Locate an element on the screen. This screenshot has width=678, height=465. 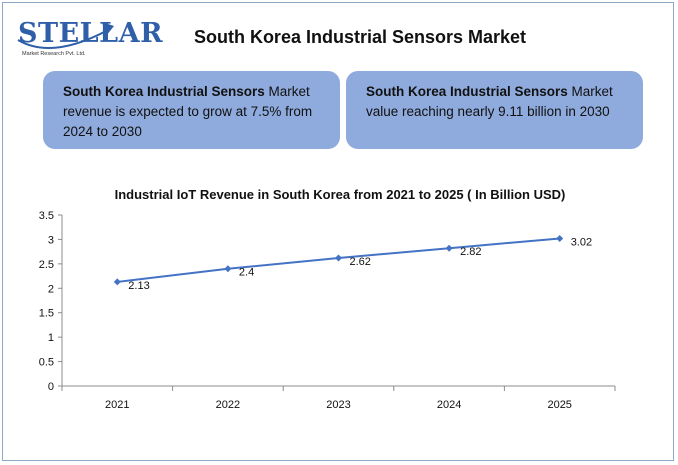
y-tick-label: 3.5 is located at coordinates (46, 216).